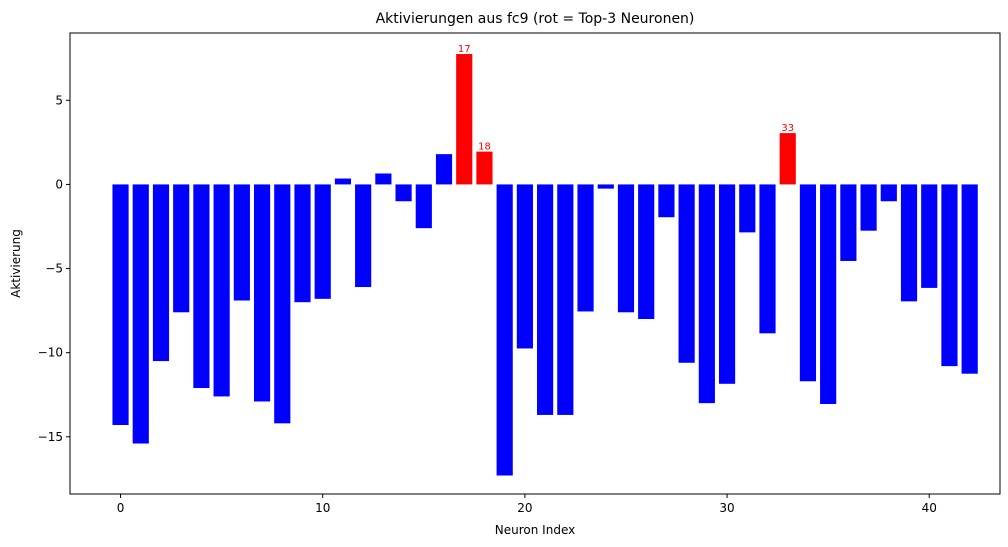 The width and height of the screenshot is (1008, 547). I want to click on x-axis-label: Neuron Index, so click(535, 530).